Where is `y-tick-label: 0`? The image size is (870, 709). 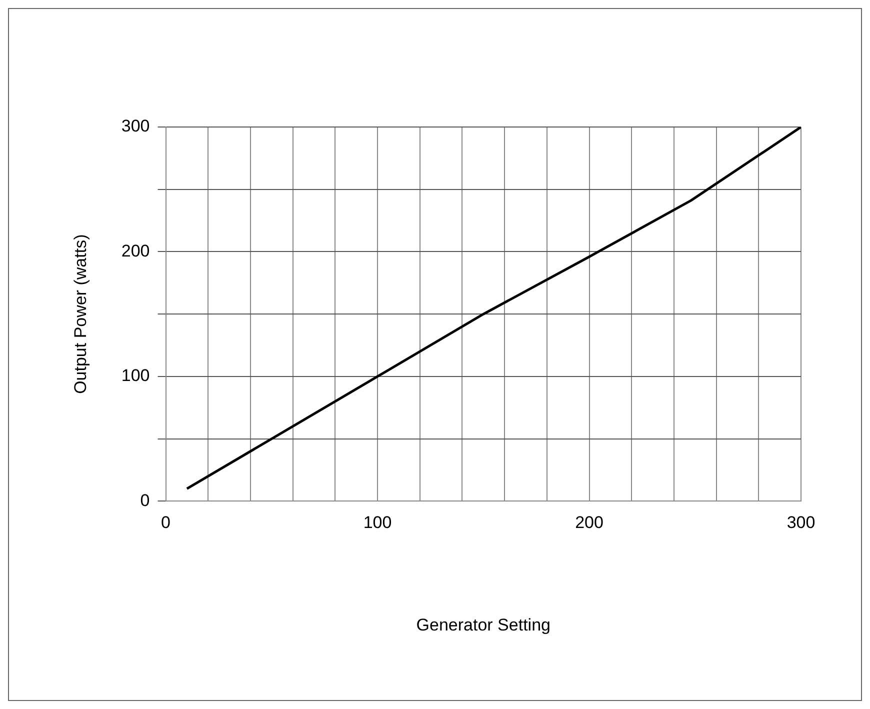
y-tick-label: 0 is located at coordinates (145, 500).